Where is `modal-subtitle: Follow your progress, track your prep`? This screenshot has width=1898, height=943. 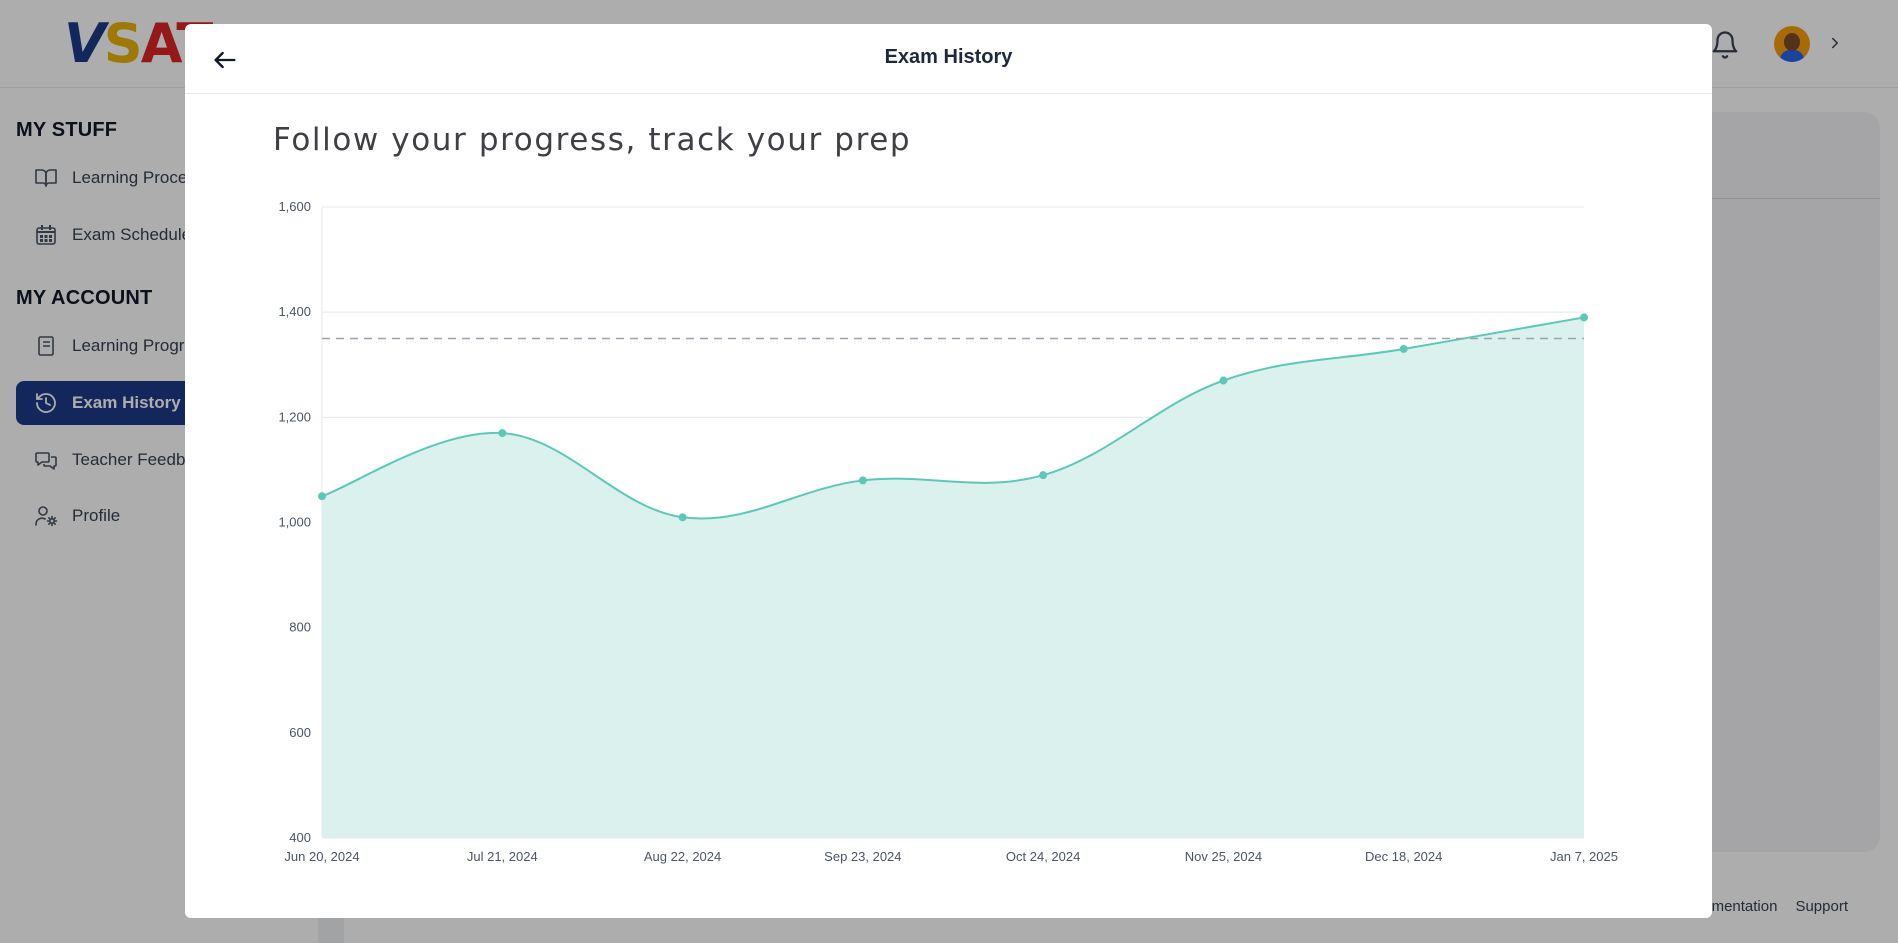 modal-subtitle: Follow your progress, track your prep is located at coordinates (592, 140).